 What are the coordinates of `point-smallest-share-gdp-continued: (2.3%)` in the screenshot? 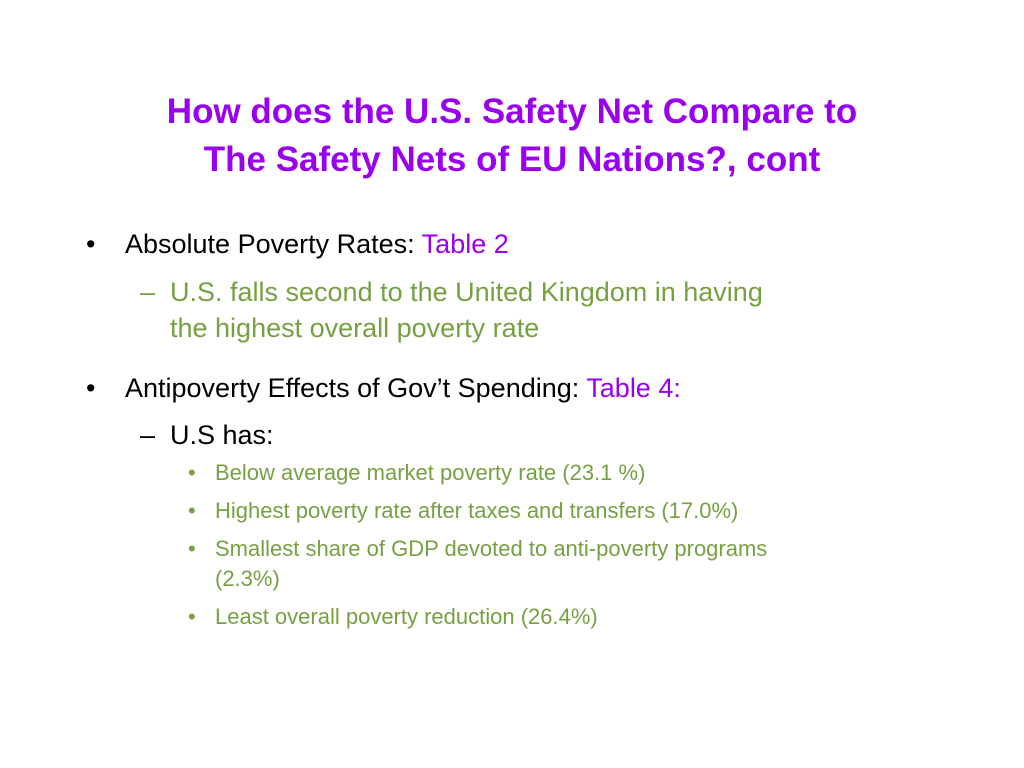 It's located at (247, 578).